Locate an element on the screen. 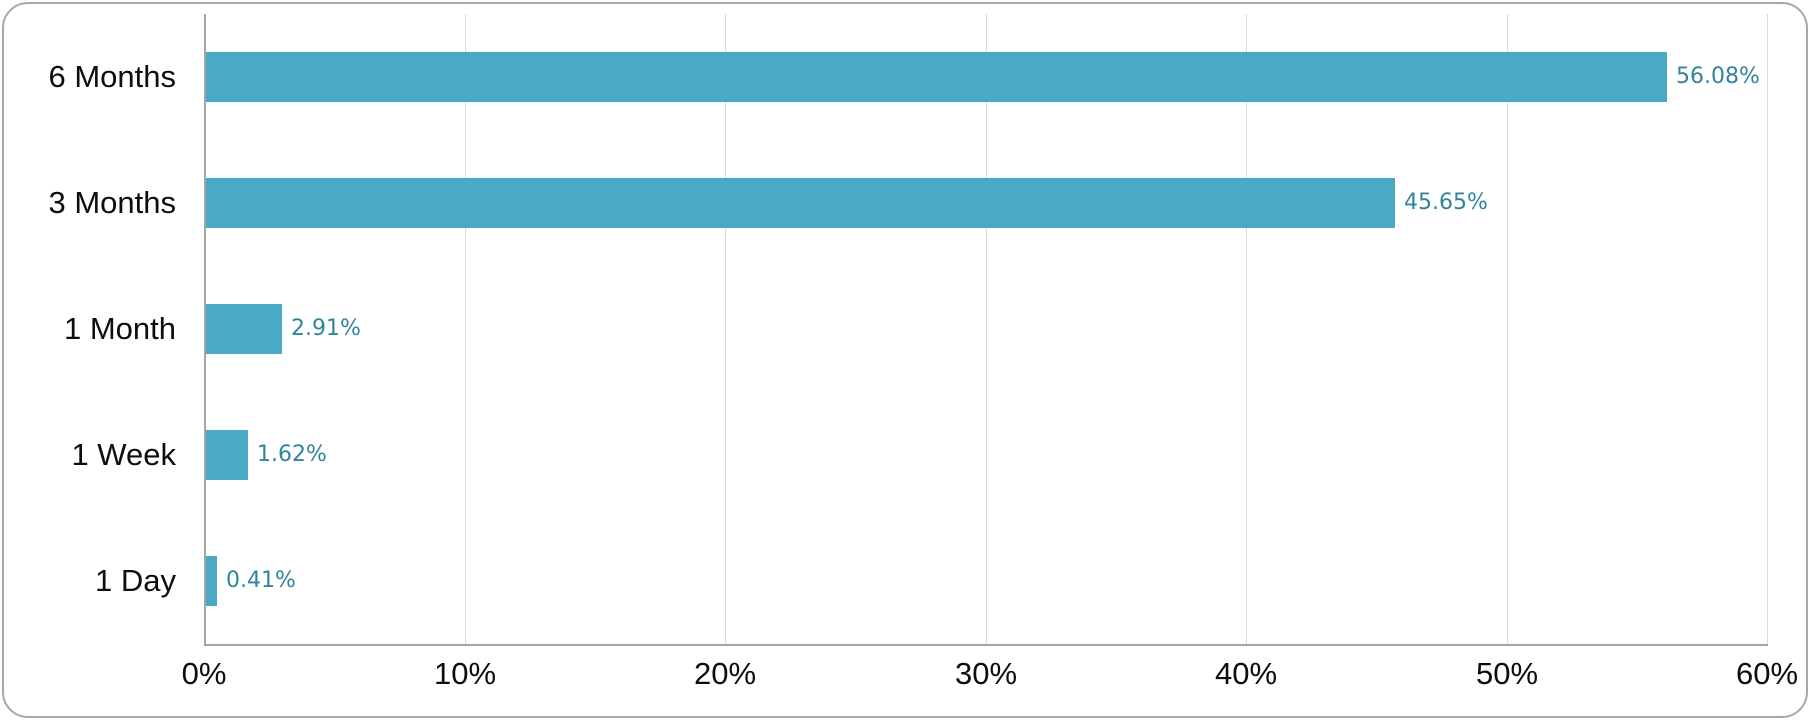 The width and height of the screenshot is (1810, 720). bar-value-label: 1.62% is located at coordinates (292, 454).